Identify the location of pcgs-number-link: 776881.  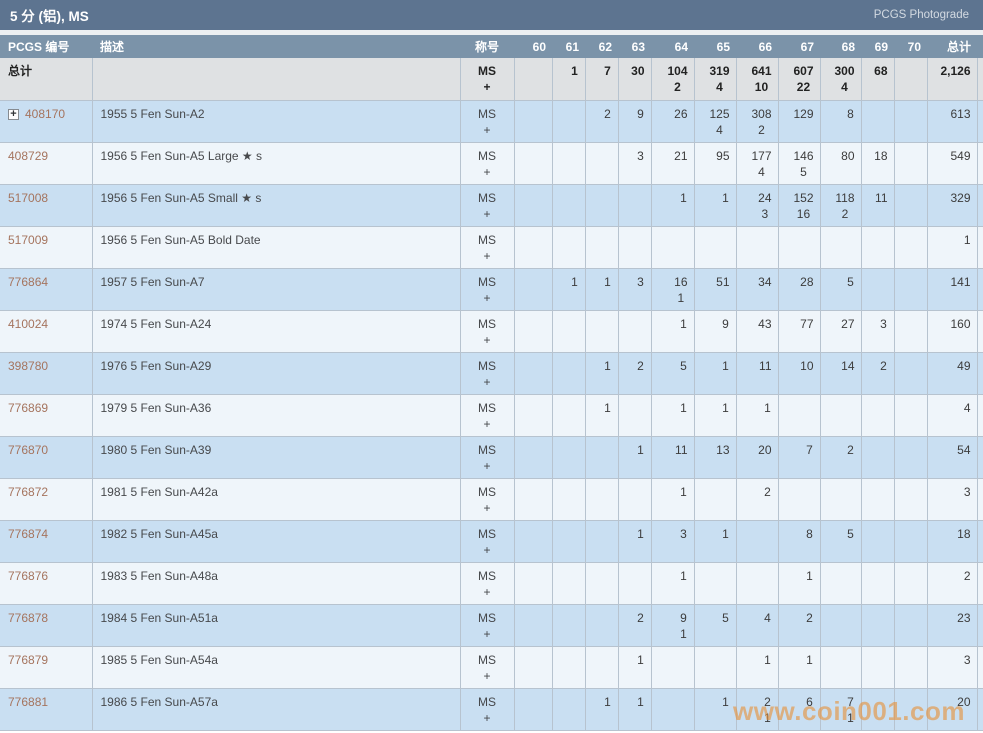
(28, 701).